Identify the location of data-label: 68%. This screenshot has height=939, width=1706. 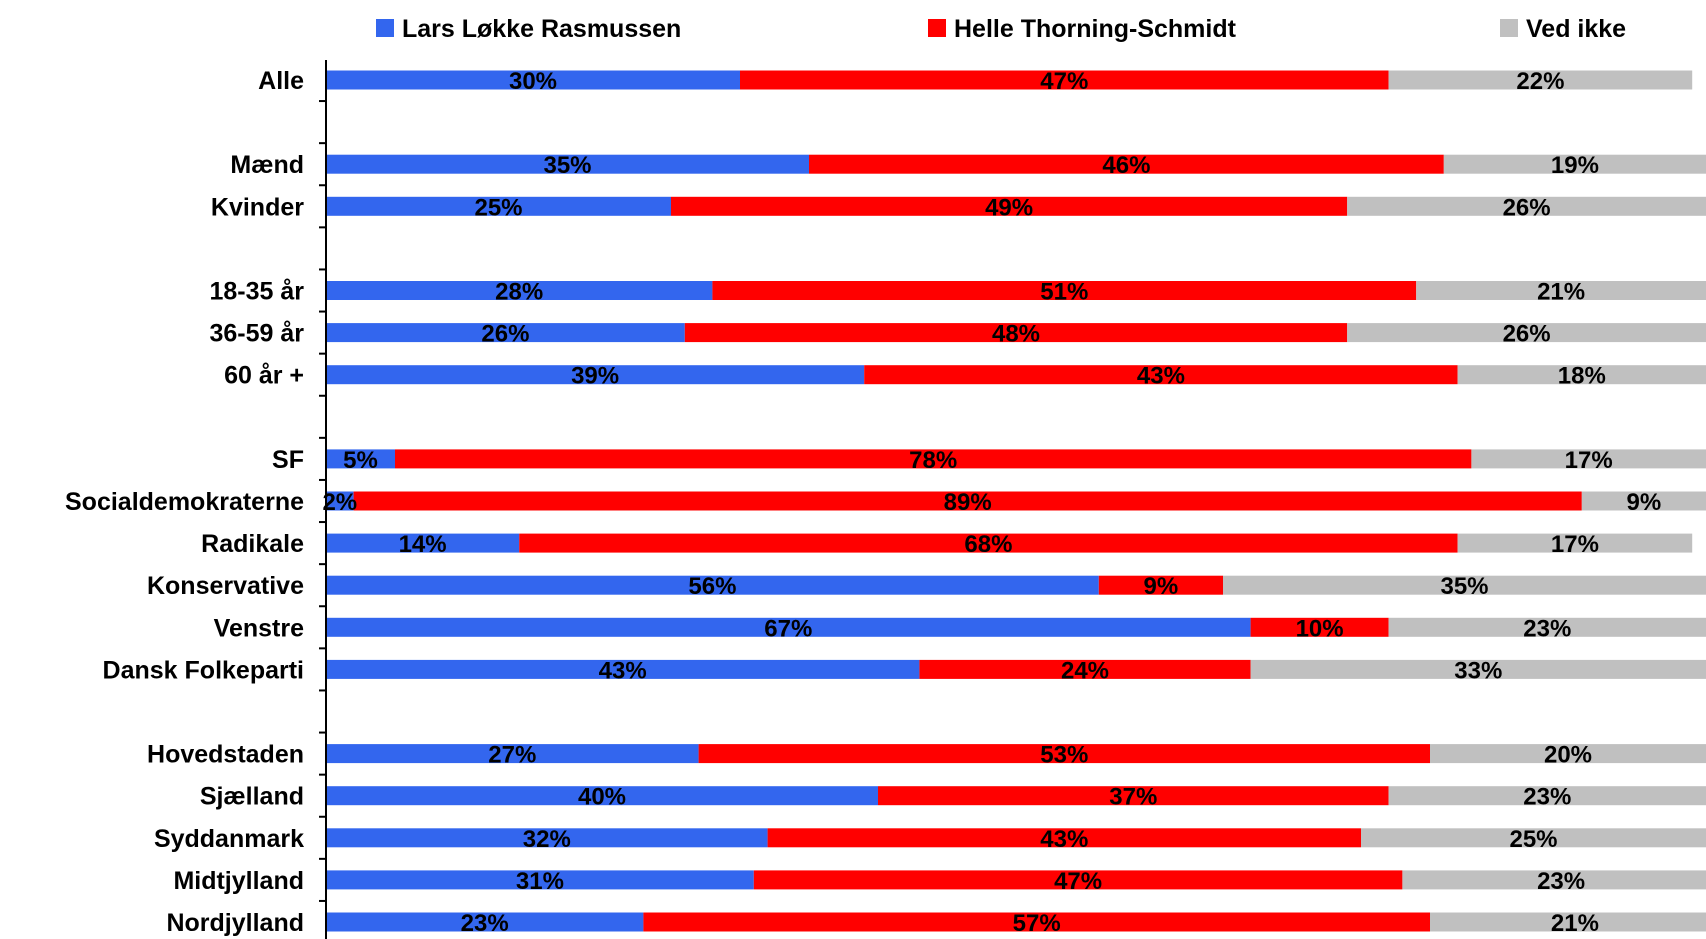
(988, 544).